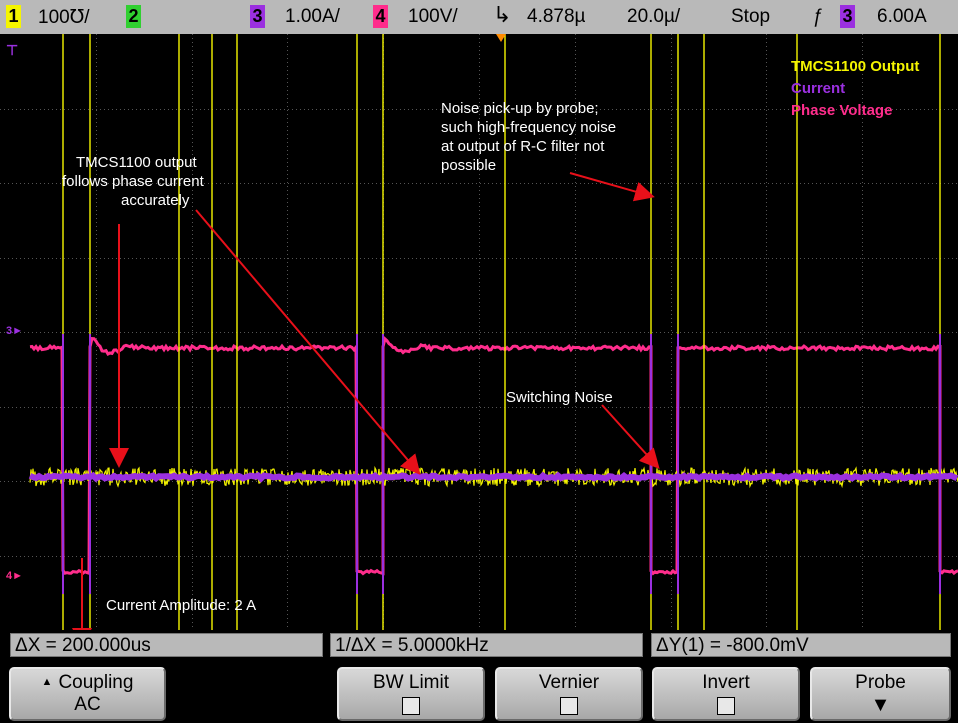 Image resolution: width=958 pixels, height=723 pixels. I want to click on annotation-noise-line-1: Noise pick-up by probe;, so click(520, 108).